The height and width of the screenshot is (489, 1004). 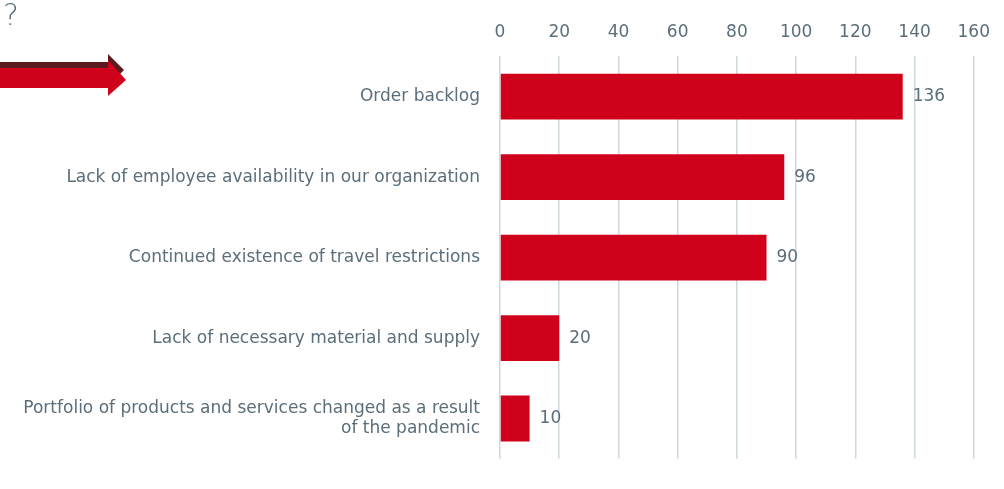 I want to click on data-label: 96, so click(x=805, y=175).